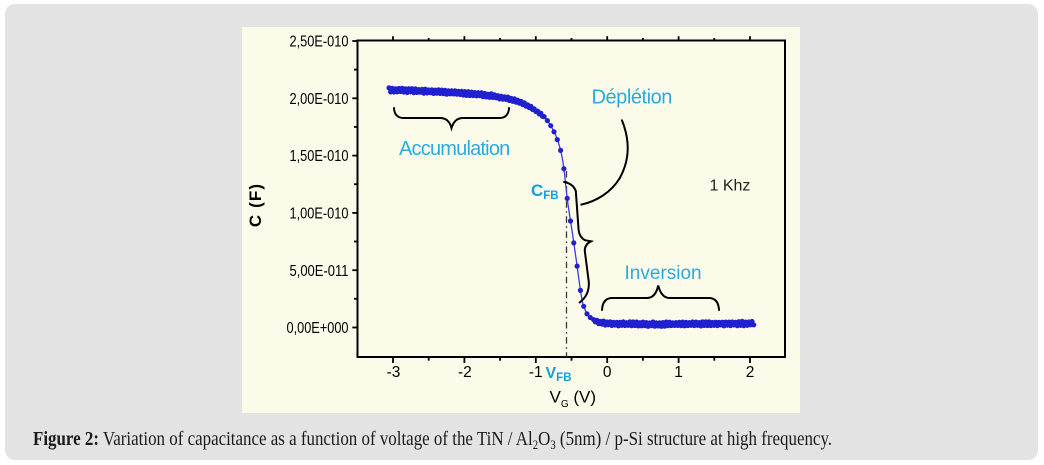 Image resolution: width=1044 pixels, height=465 pixels. What do you see at coordinates (750, 372) in the screenshot?
I see `svg-text: 2` at bounding box center [750, 372].